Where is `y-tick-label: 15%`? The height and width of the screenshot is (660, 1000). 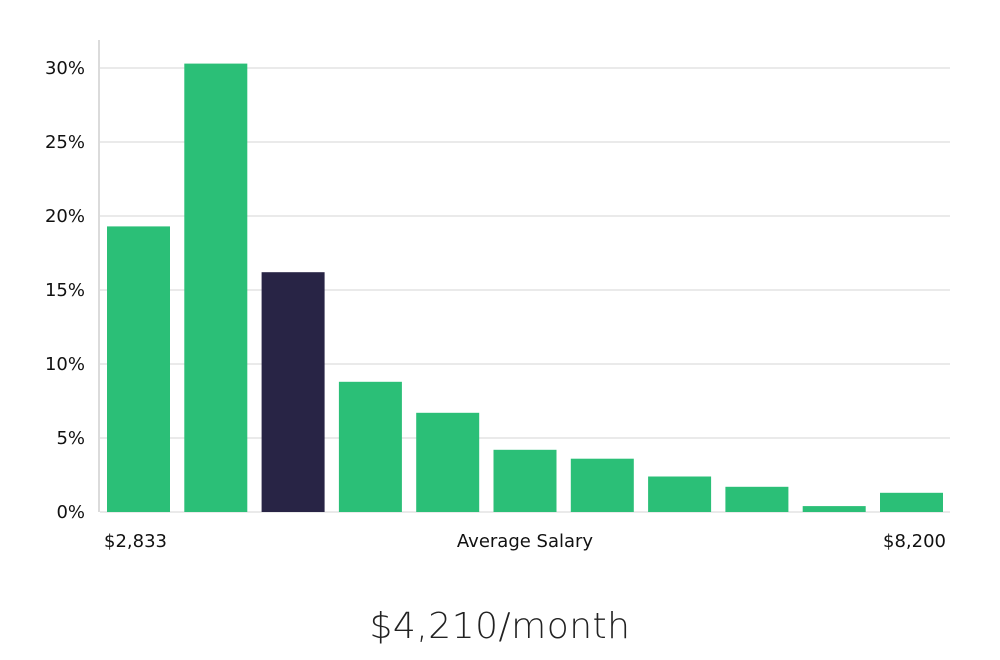 y-tick-label: 15% is located at coordinates (65, 290).